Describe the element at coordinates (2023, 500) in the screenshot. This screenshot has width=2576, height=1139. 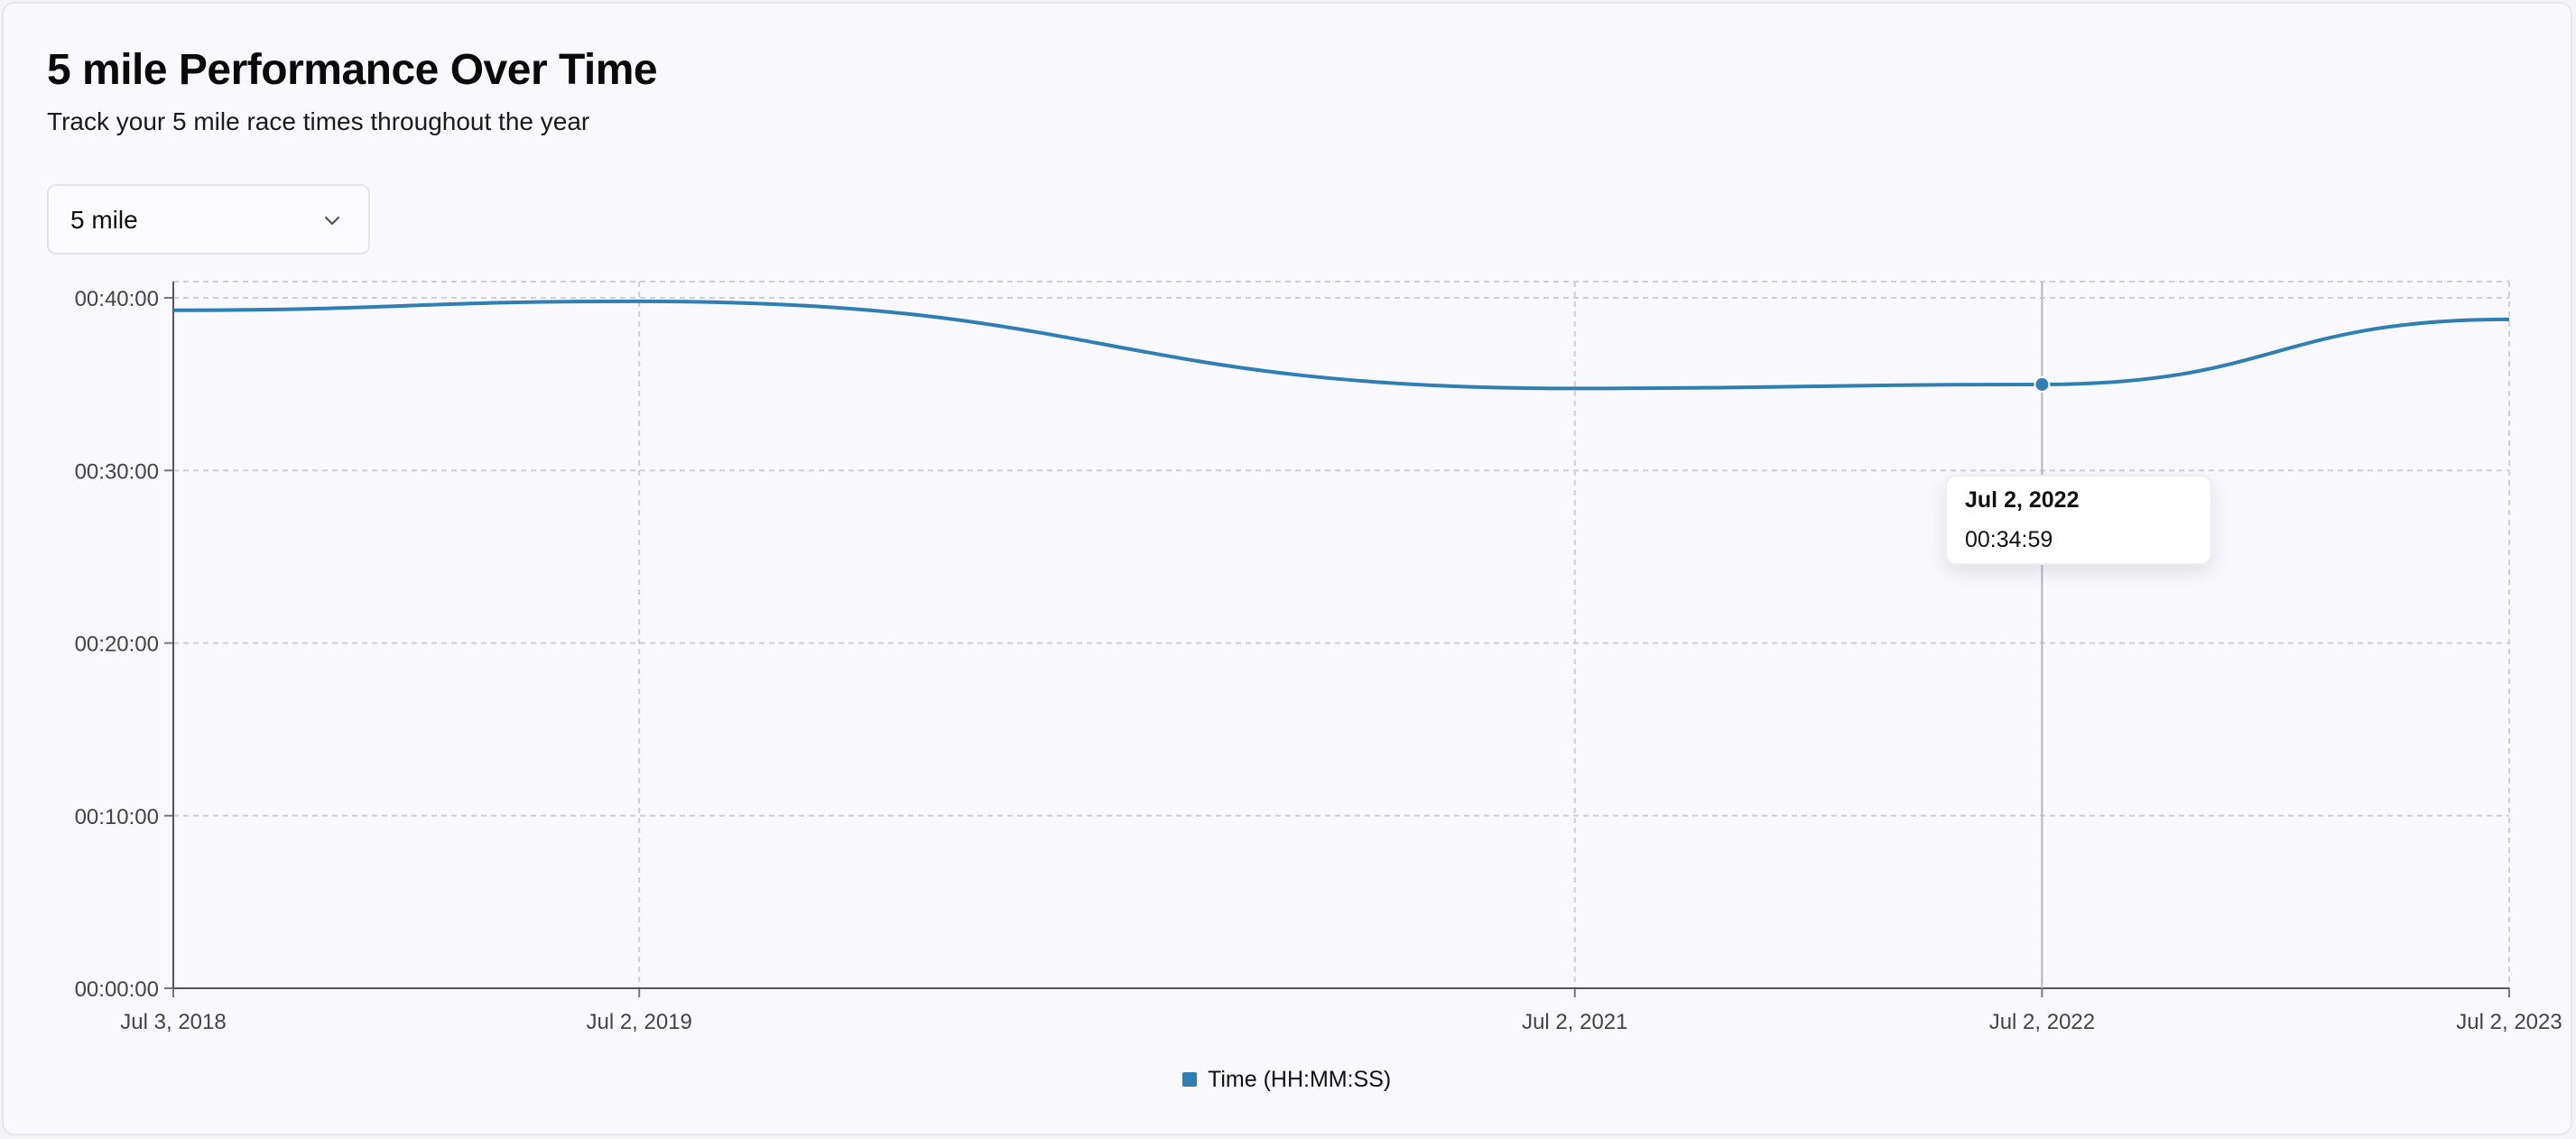
I see `tooltip-date: Jul 2, 2022` at that location.